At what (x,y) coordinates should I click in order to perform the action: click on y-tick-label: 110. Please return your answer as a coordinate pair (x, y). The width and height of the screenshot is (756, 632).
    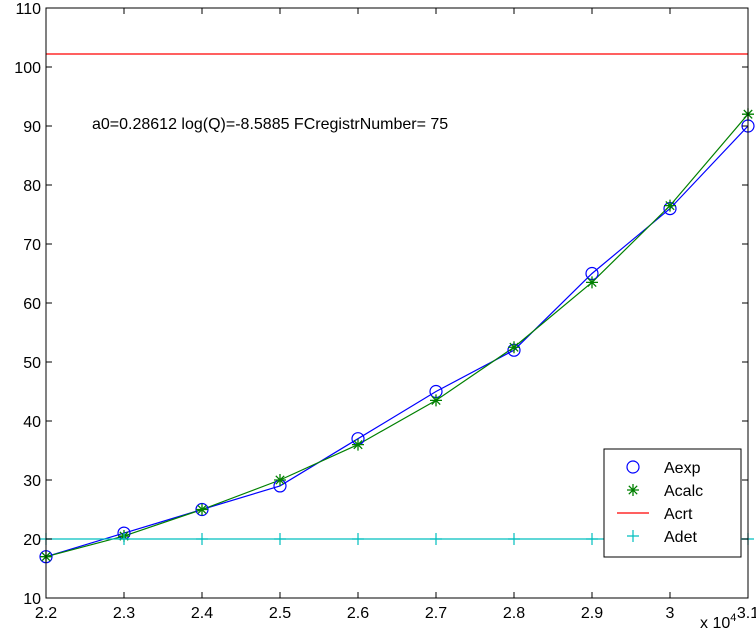
    Looking at the image, I should click on (28, 9).